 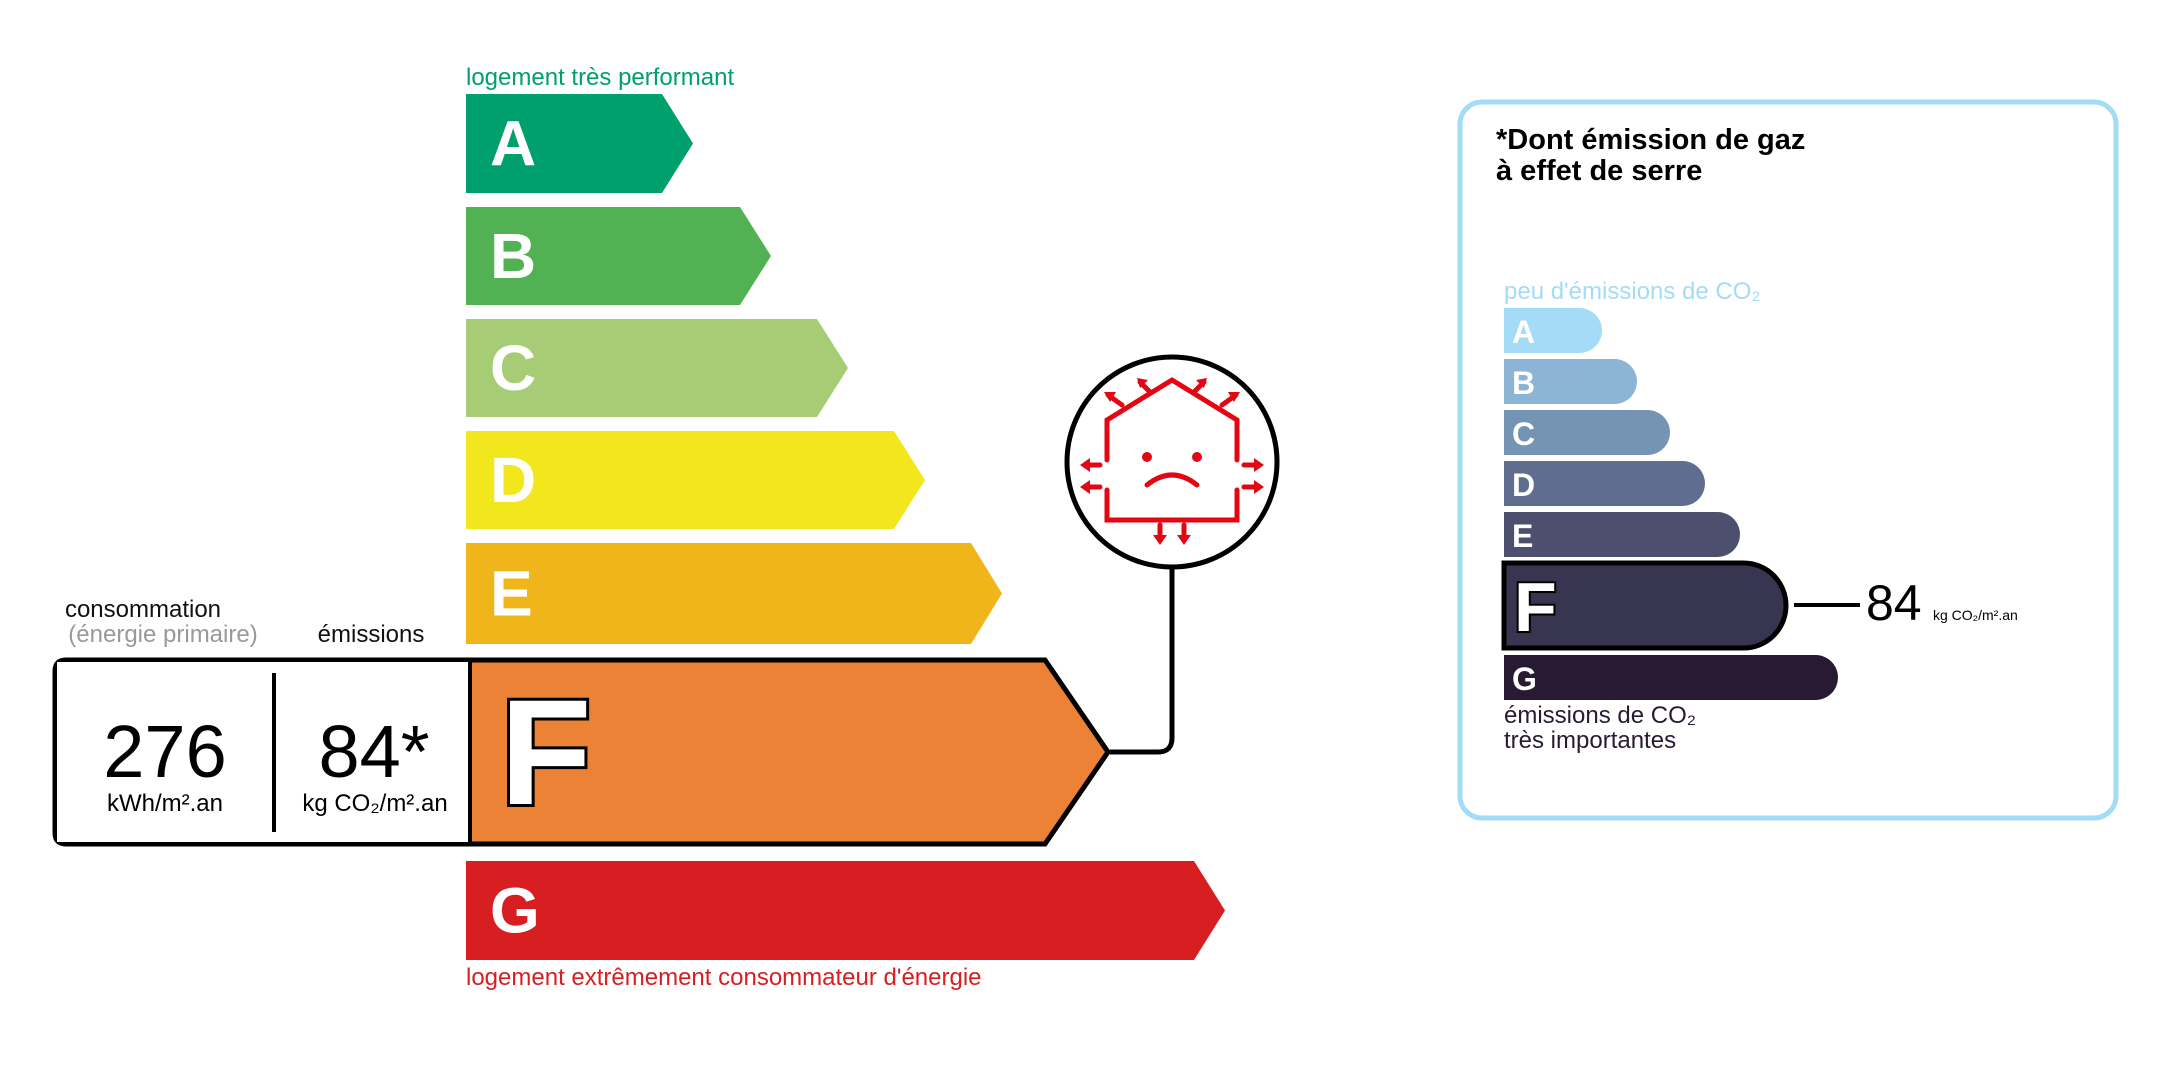 What do you see at coordinates (511, 594) in the screenshot?
I see `energy-class-letter: E` at bounding box center [511, 594].